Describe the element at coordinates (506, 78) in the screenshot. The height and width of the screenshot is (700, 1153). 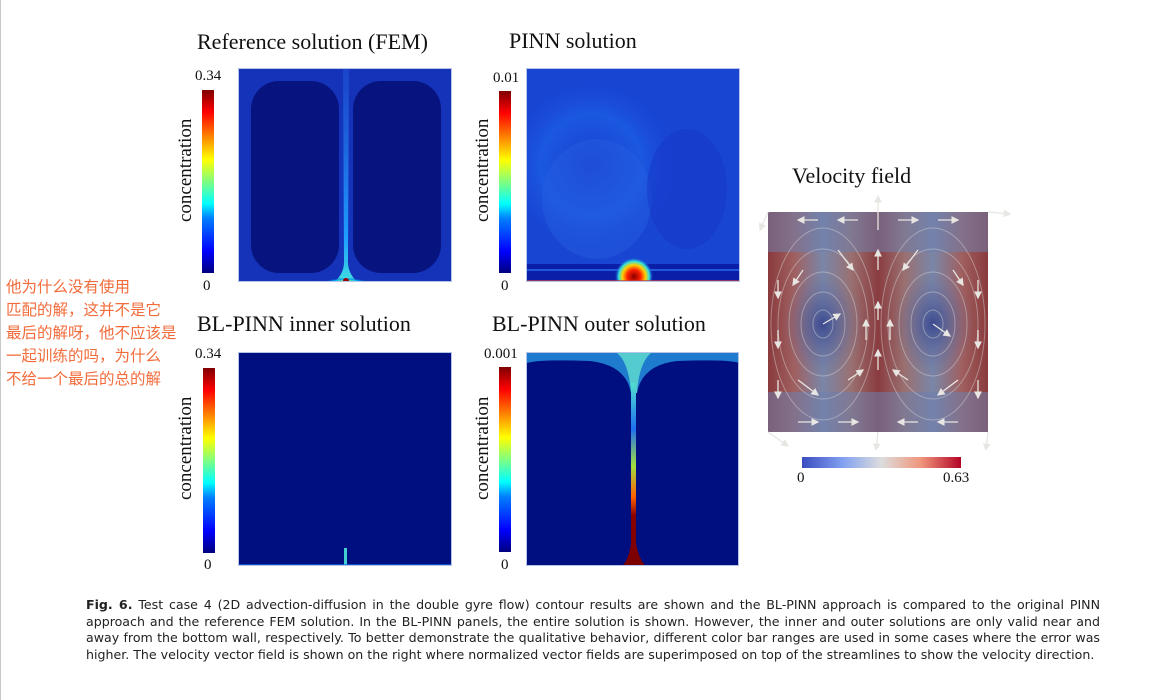
I see `colorbar-max: 0.01` at that location.